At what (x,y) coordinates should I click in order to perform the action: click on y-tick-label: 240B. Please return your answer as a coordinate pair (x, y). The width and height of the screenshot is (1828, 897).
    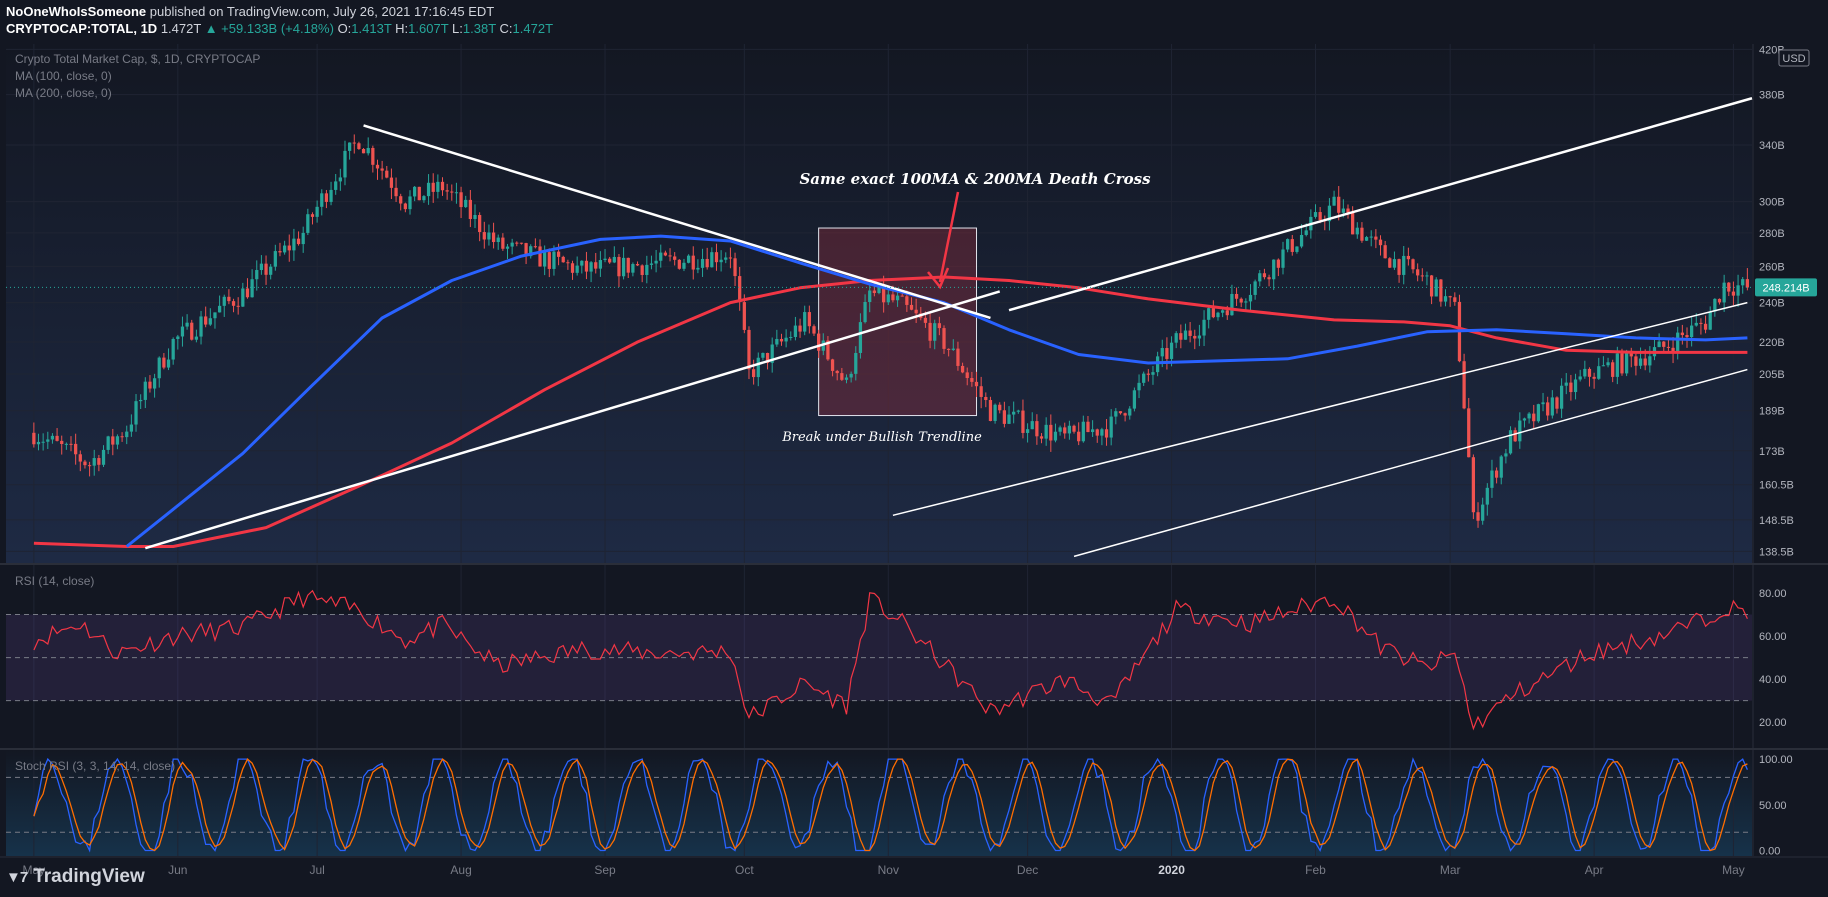
    Looking at the image, I should click on (1772, 304).